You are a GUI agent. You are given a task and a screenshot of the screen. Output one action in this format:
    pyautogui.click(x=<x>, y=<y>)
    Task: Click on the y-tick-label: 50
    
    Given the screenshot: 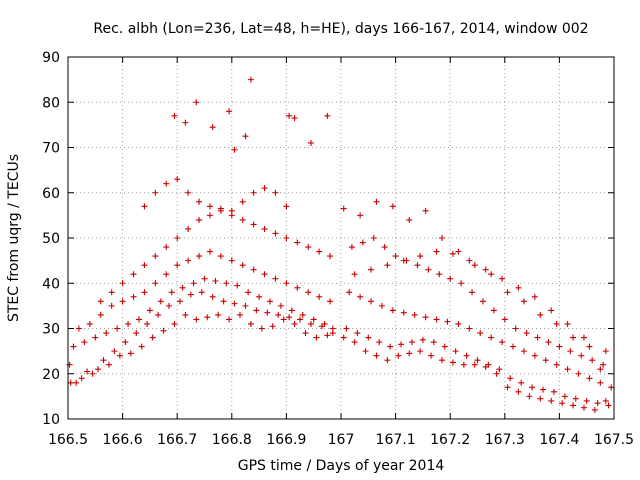 What is the action you would take?
    pyautogui.click(x=51, y=239)
    